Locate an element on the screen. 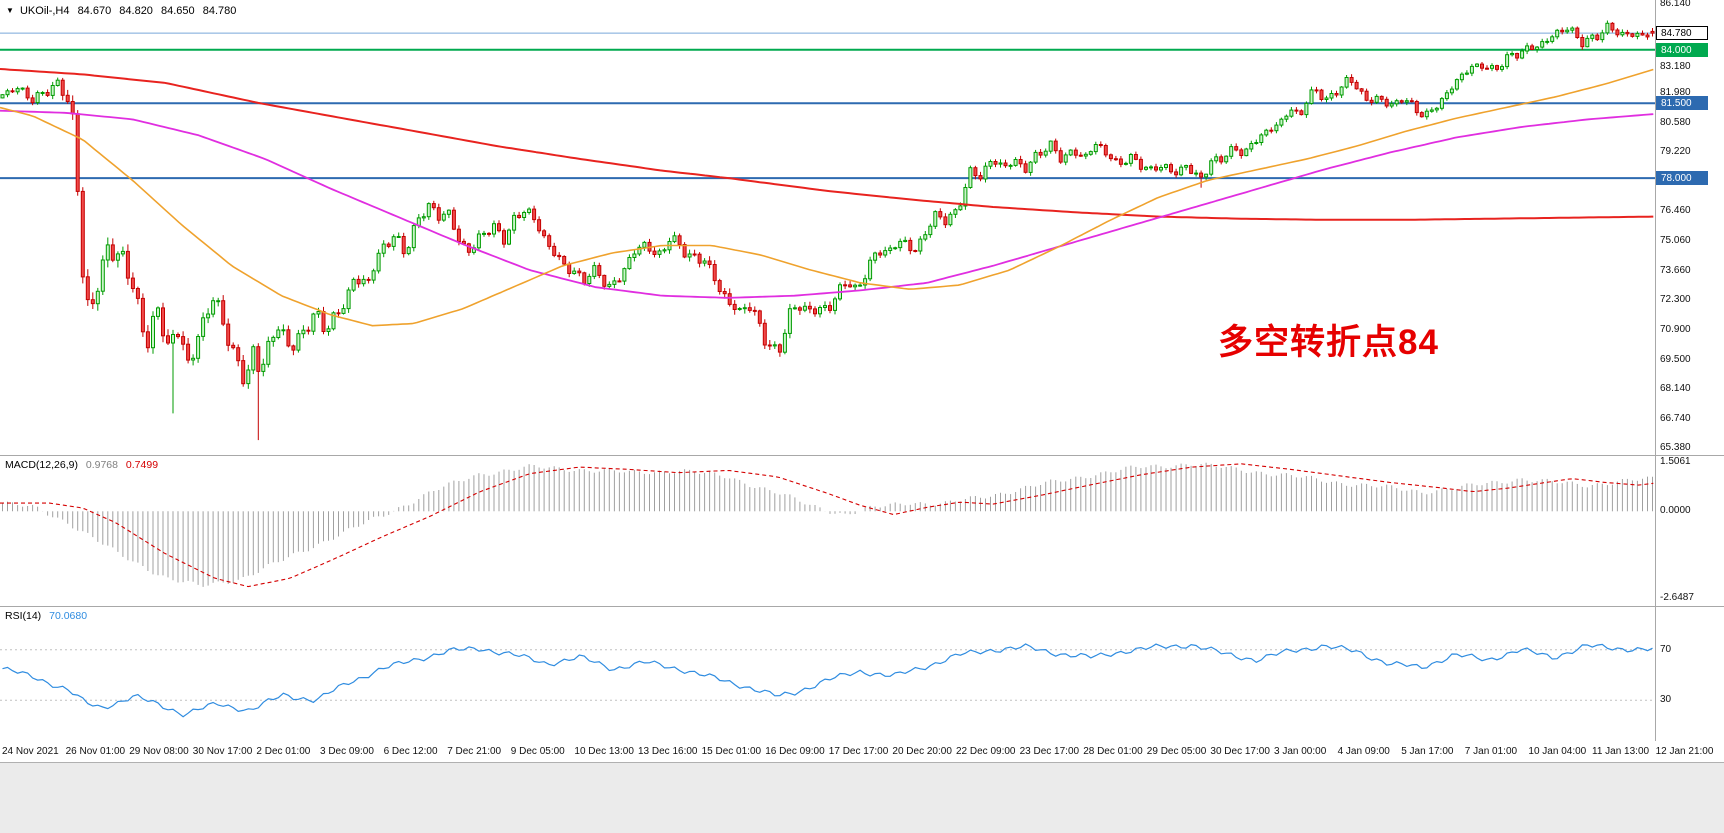 The width and height of the screenshot is (1724, 833). time-axis-label: 3 Dec 09:00 is located at coordinates (347, 751).